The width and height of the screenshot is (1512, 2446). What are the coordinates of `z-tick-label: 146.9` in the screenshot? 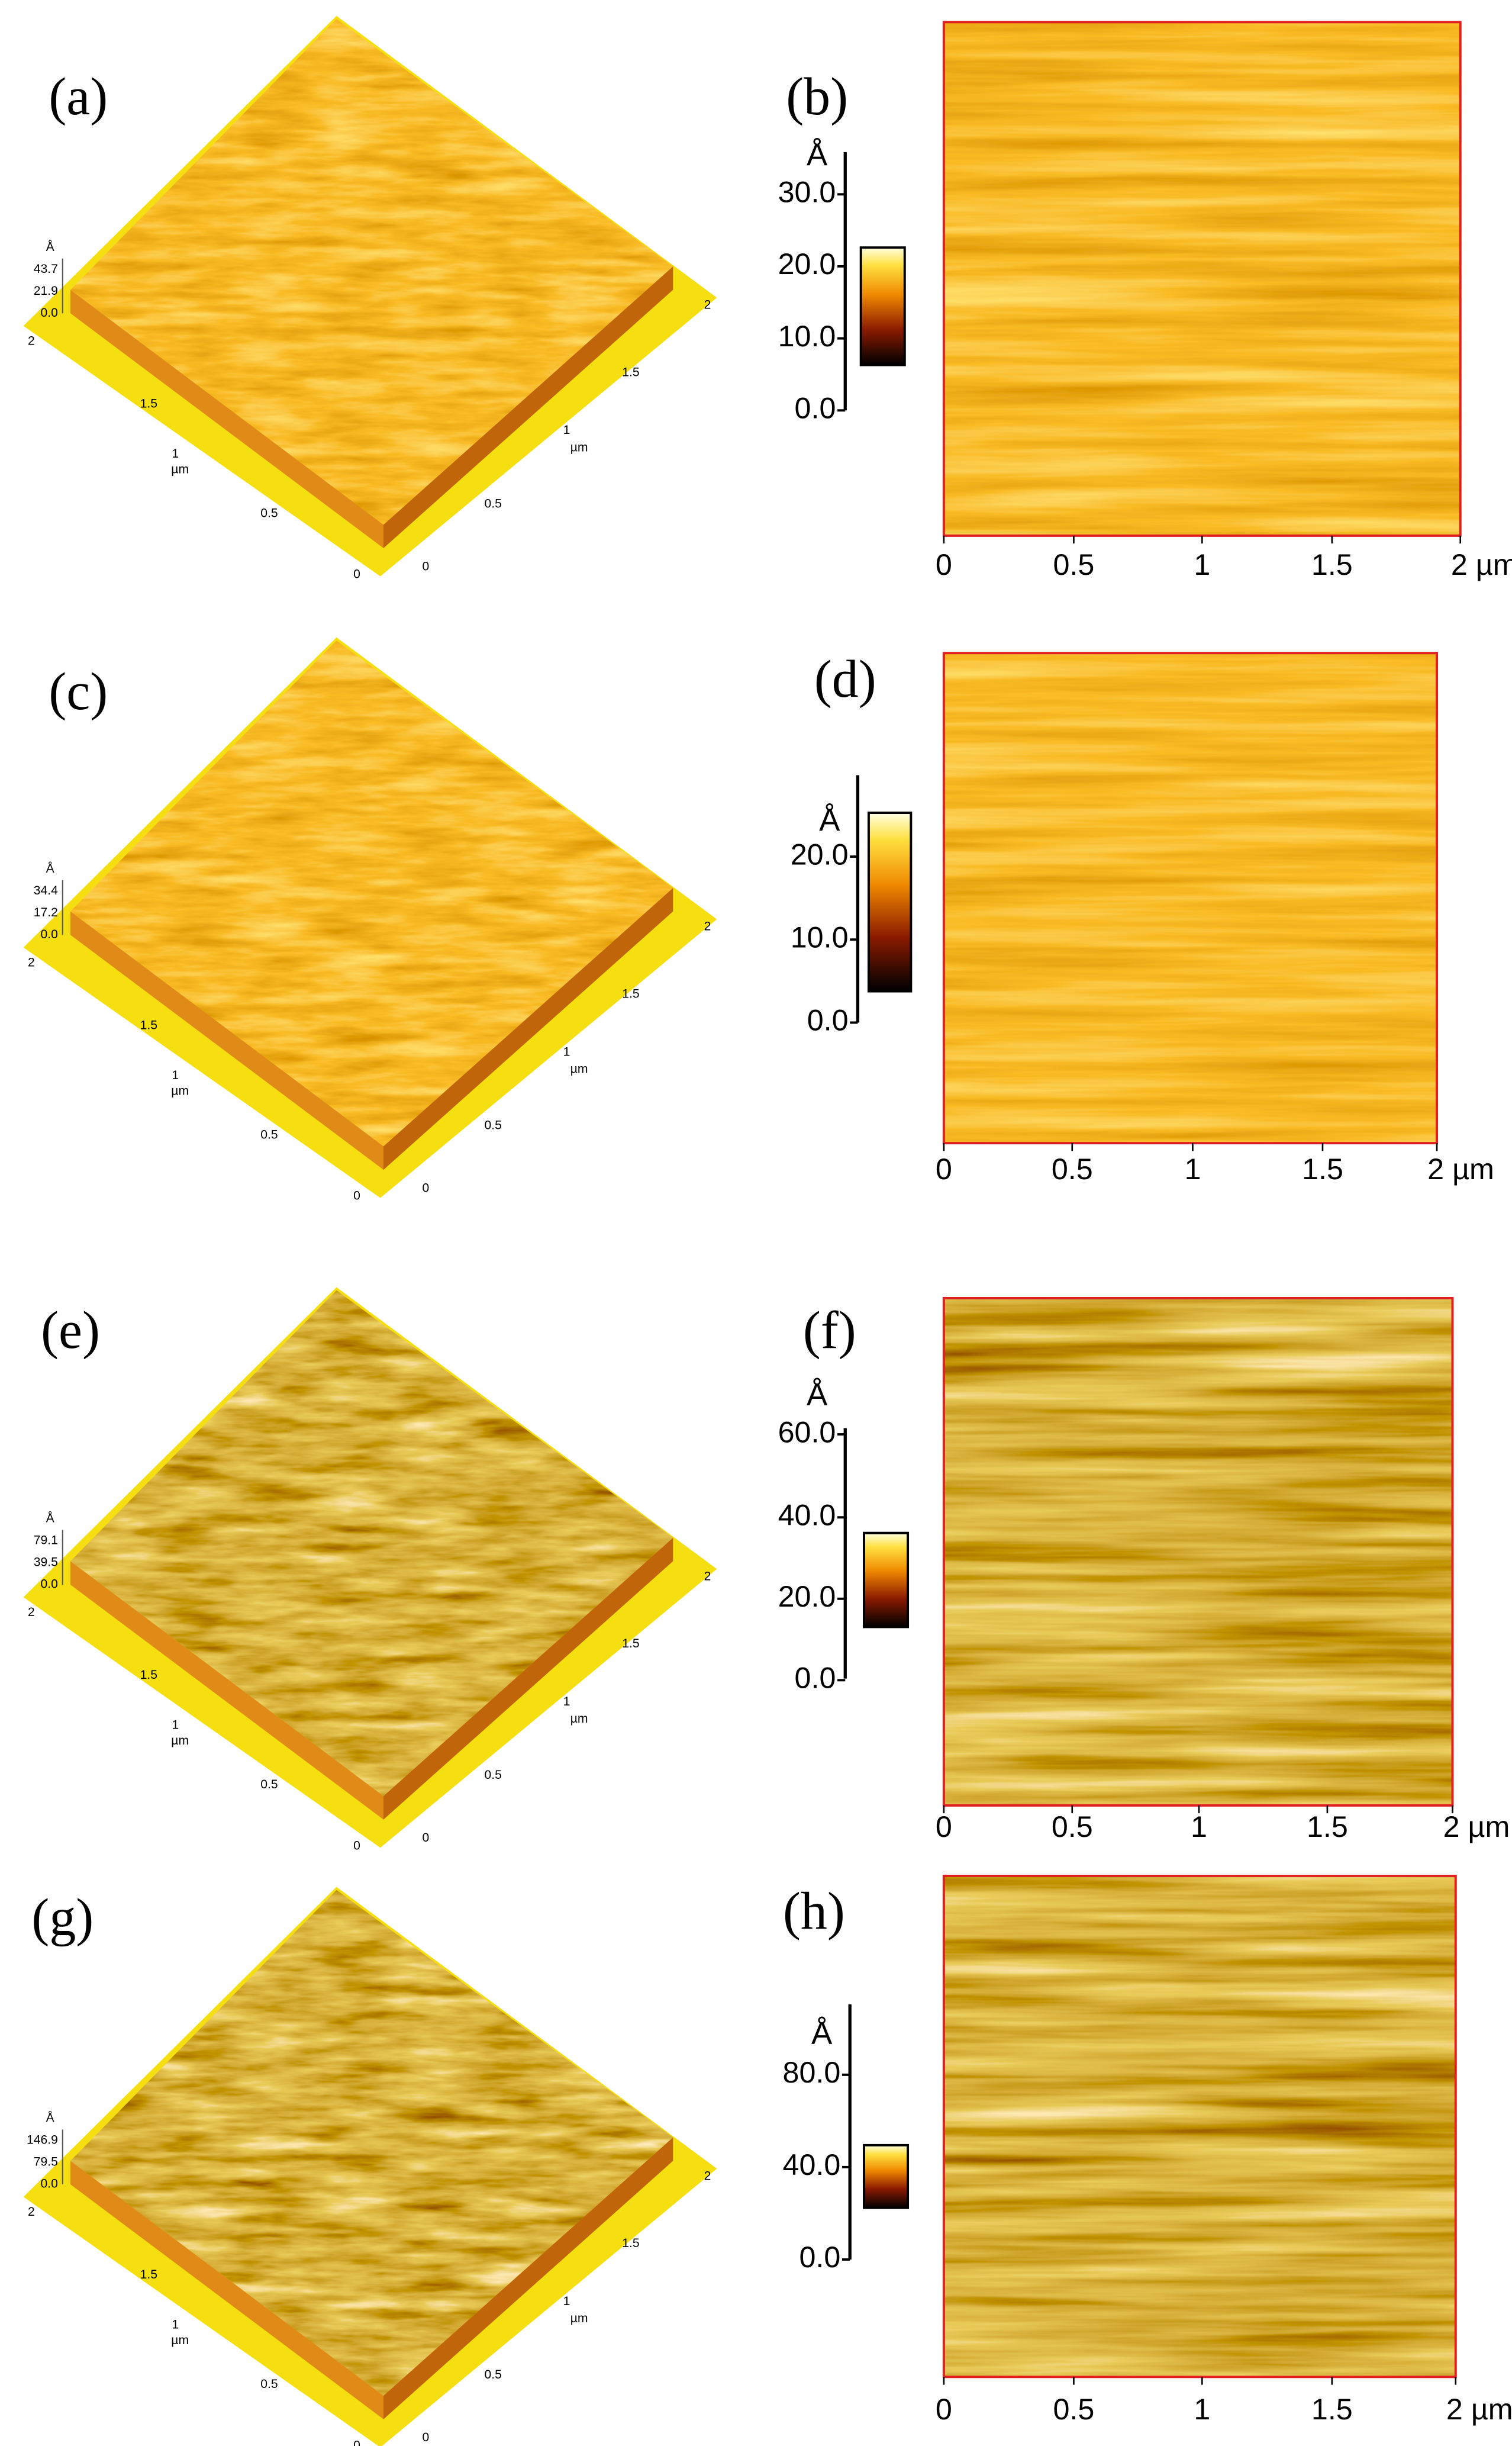 It's located at (42, 2140).